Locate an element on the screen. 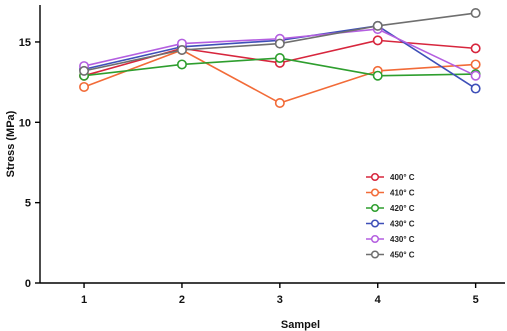  x-tick-label: 3 is located at coordinates (280, 300).